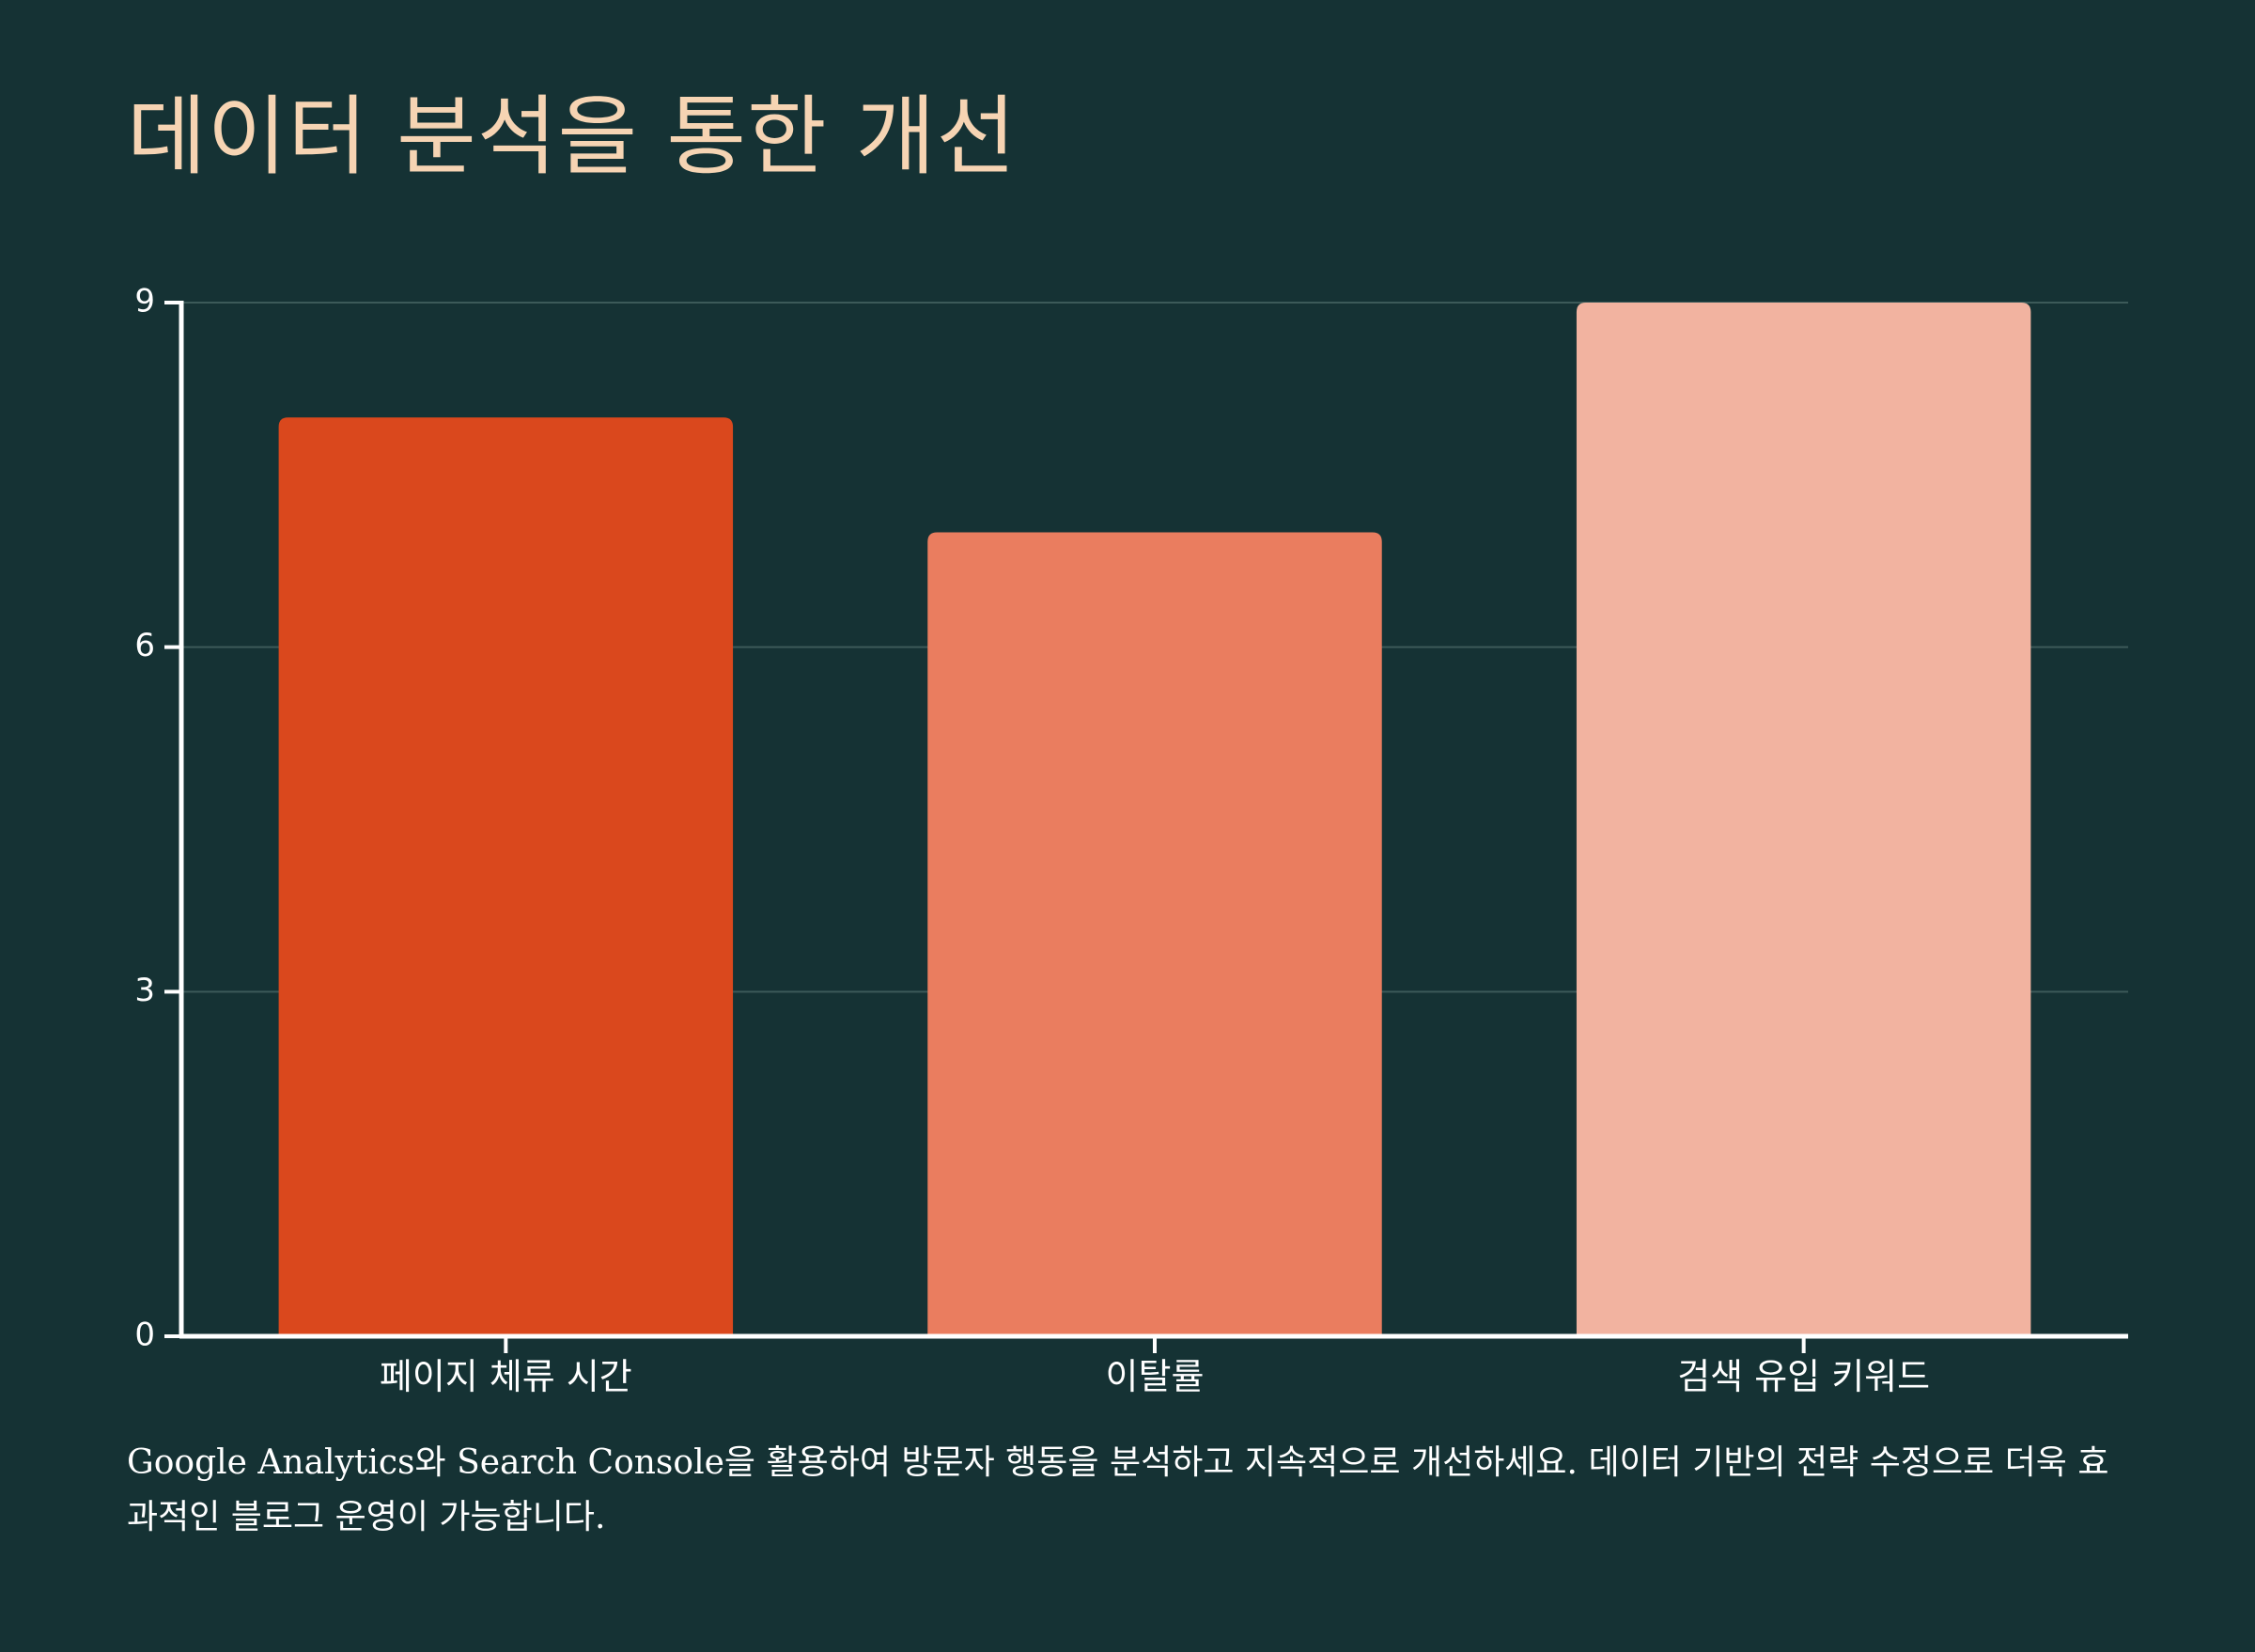 Image resolution: width=2255 pixels, height=1652 pixels. Describe the element at coordinates (144, 990) in the screenshot. I see `y-tick-label: 3` at that location.